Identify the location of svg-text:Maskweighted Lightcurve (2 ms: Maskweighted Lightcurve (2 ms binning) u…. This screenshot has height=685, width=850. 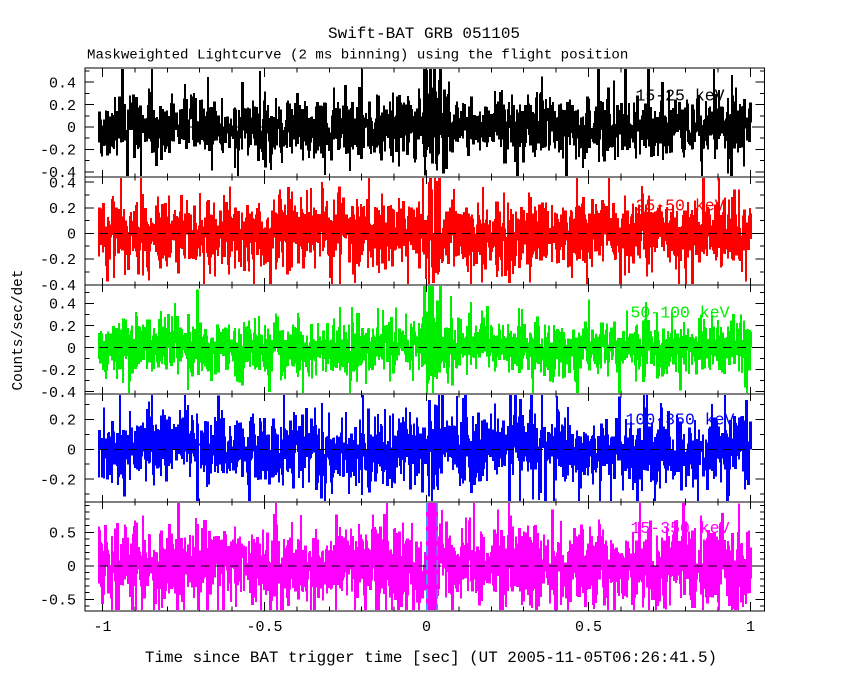
(357, 56).